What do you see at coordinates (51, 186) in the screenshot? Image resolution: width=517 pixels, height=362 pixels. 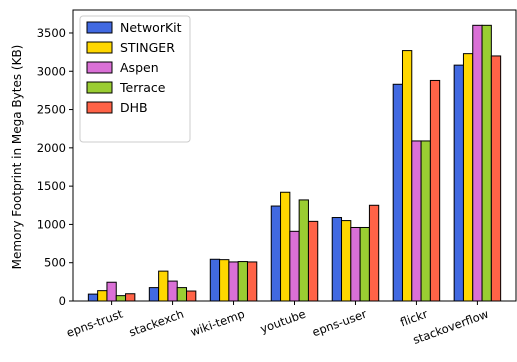 I see `y-tick-label: 1500` at bounding box center [51, 186].